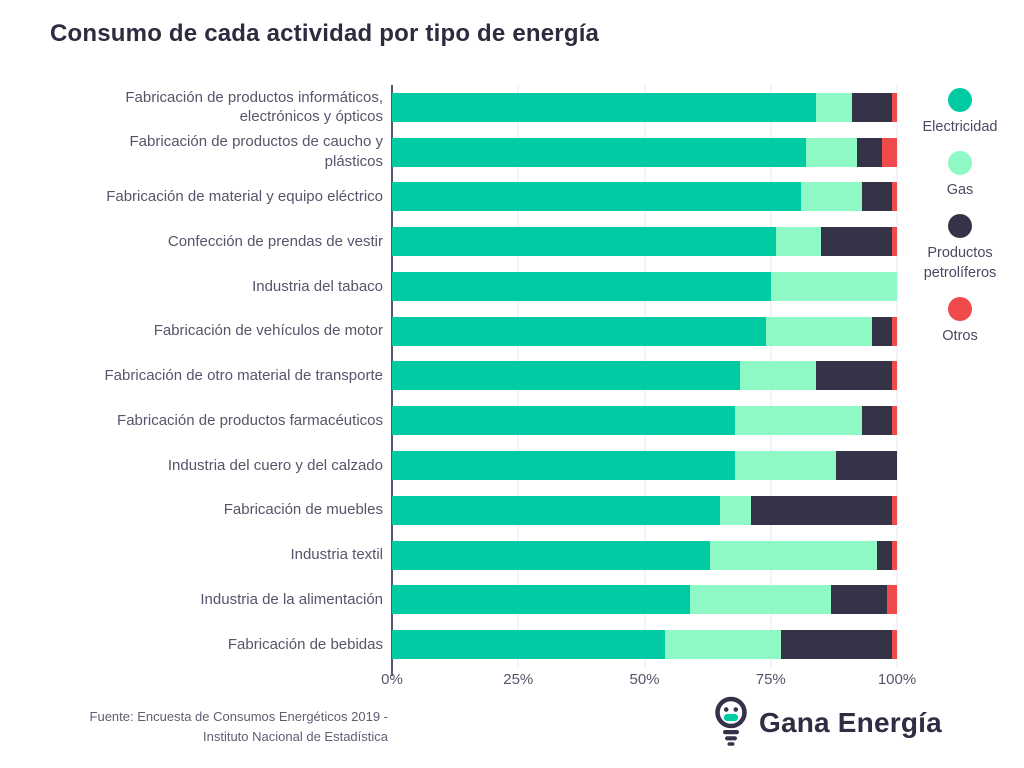 The width and height of the screenshot is (1024, 768). What do you see at coordinates (897, 679) in the screenshot?
I see `x-tick-label: 100%` at bounding box center [897, 679].